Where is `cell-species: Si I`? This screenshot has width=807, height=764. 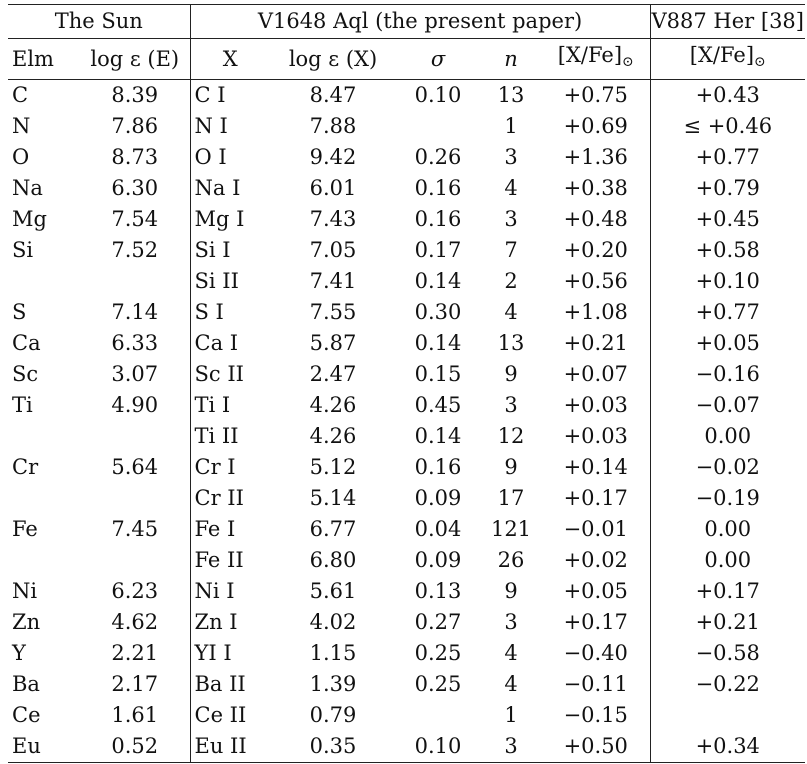
cell-species: Si I is located at coordinates (212, 250).